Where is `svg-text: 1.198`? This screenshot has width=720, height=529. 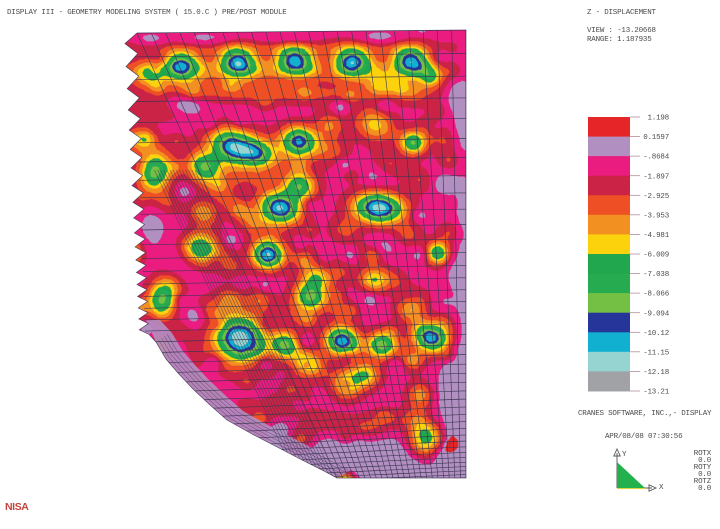
svg-text: 1.198 is located at coordinates (658, 119).